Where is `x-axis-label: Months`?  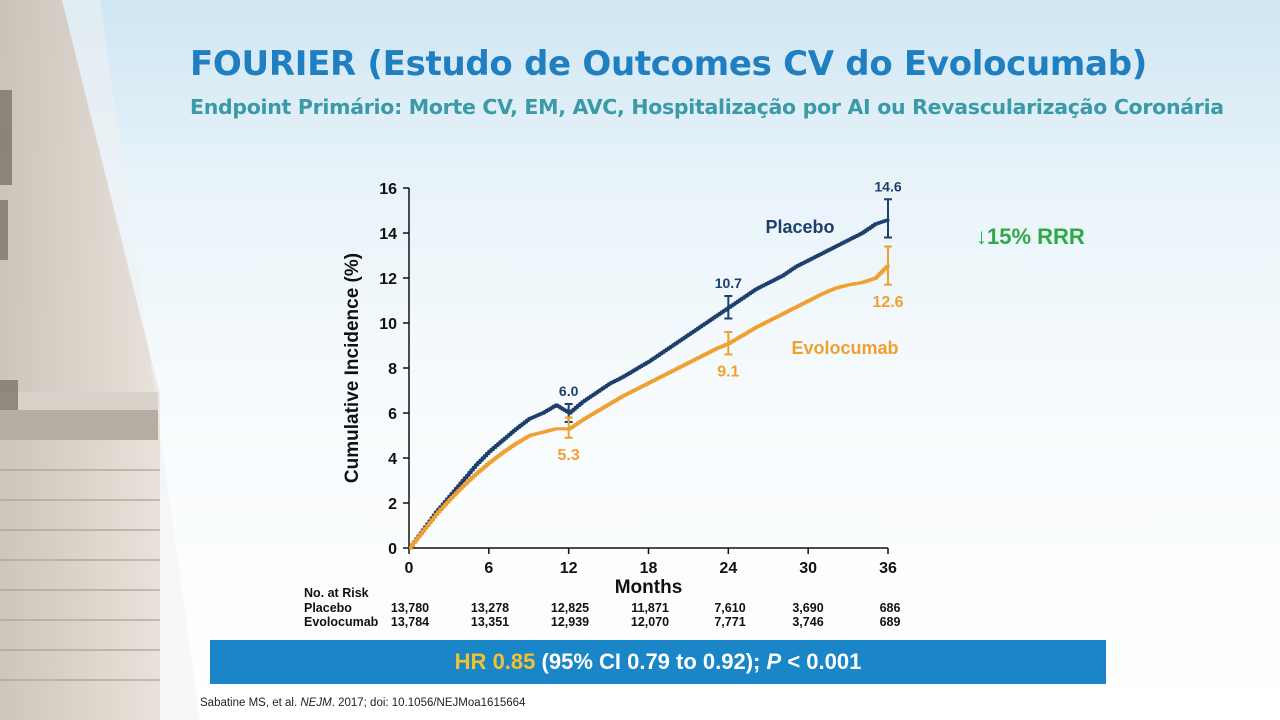
x-axis-label: Months is located at coordinates (649, 587).